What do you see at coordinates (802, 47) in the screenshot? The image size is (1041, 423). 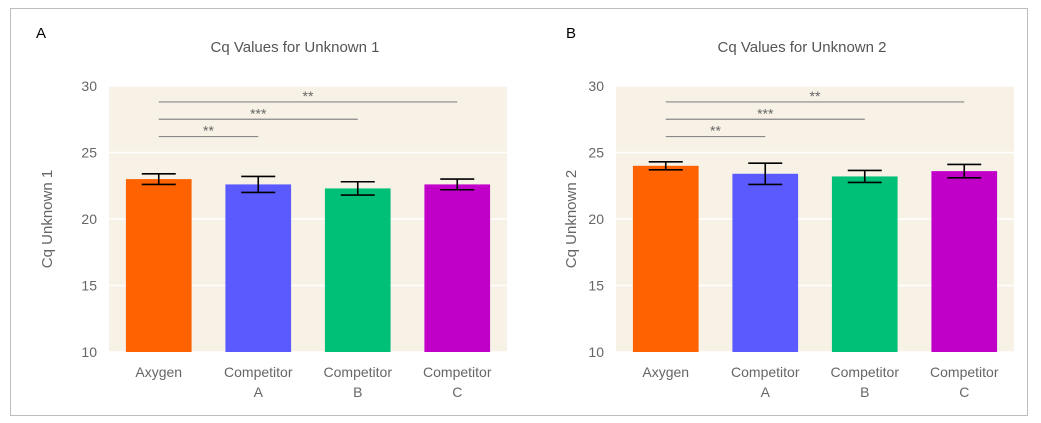 I see `chart-title: Cq Values for Unknown 2` at bounding box center [802, 47].